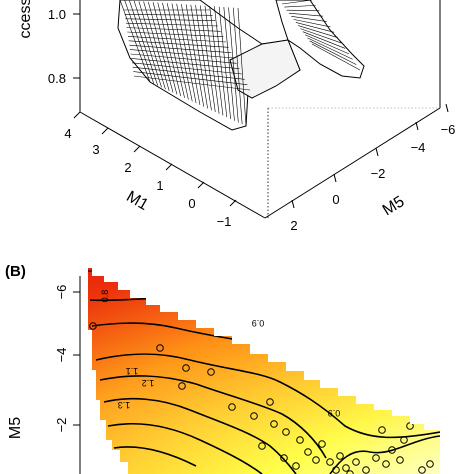 Image resolution: width=474 pixels, height=474 pixels. I want to click on surface-mesh, so click(241, 65).